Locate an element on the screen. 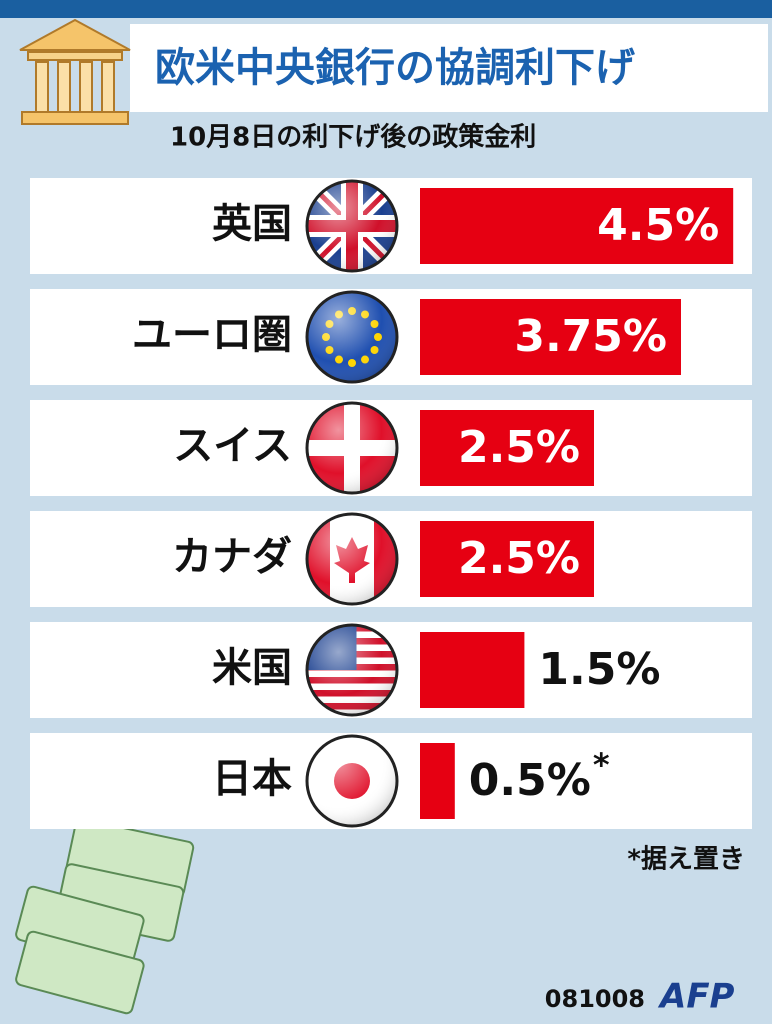  chart-subtitle: 10月8日の利下げ後の政策金利 is located at coordinates (353, 137).